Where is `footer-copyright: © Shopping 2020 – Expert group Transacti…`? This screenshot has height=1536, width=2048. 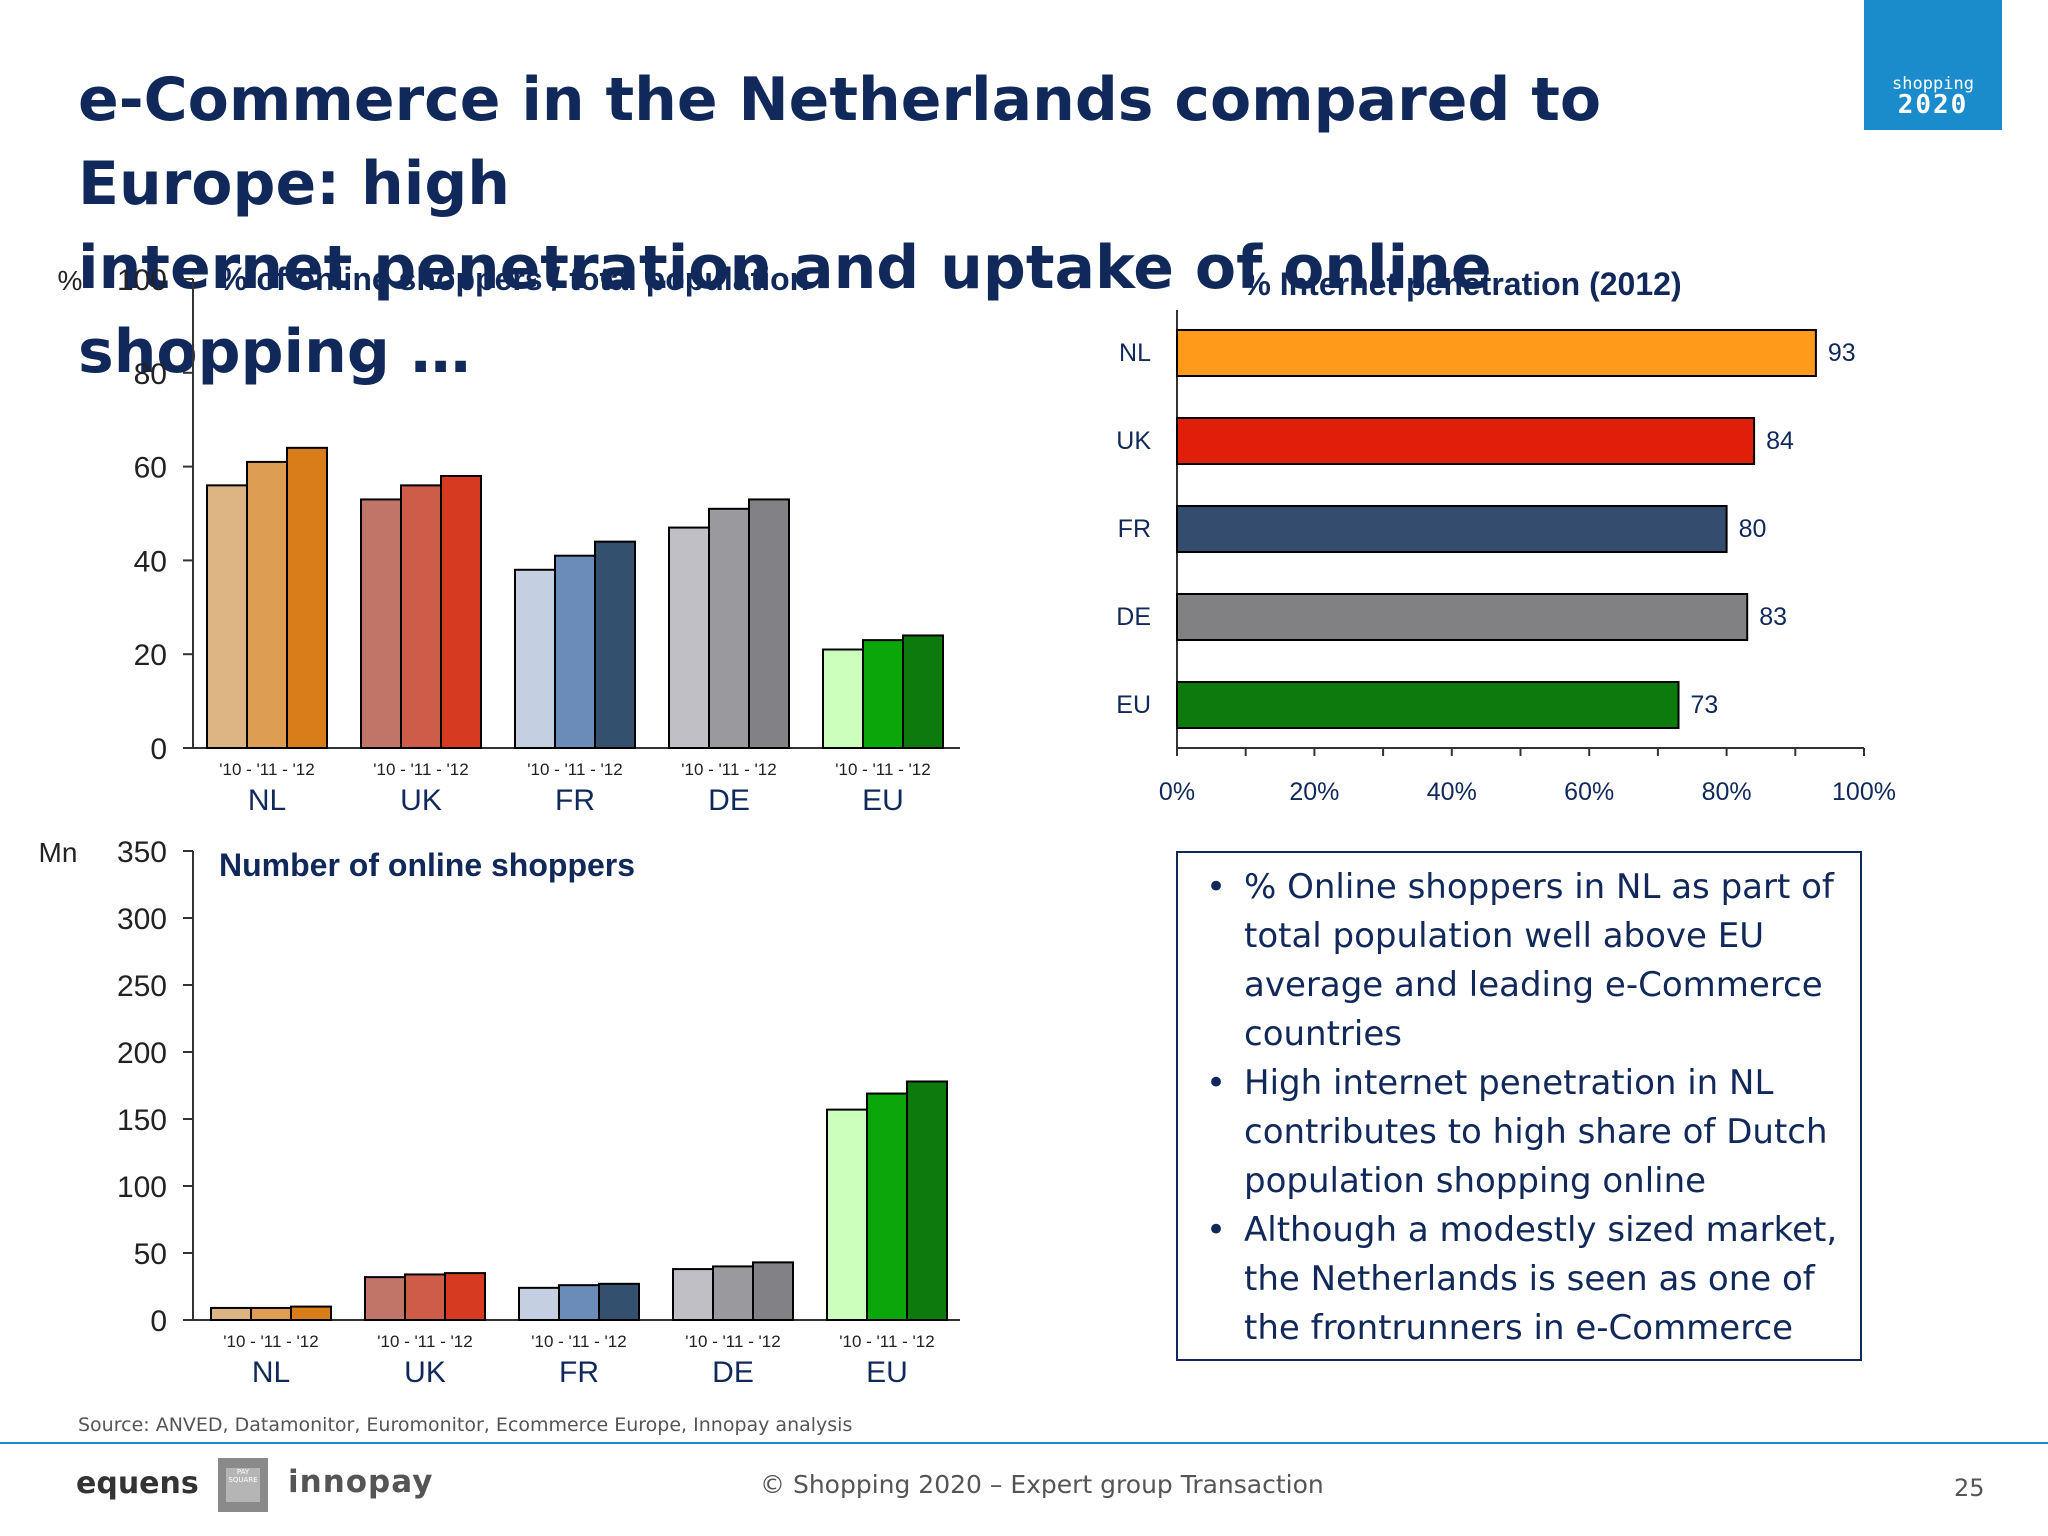
footer-copyright: © Shopping 2020 – Expert group Transacti… is located at coordinates (1042, 1484).